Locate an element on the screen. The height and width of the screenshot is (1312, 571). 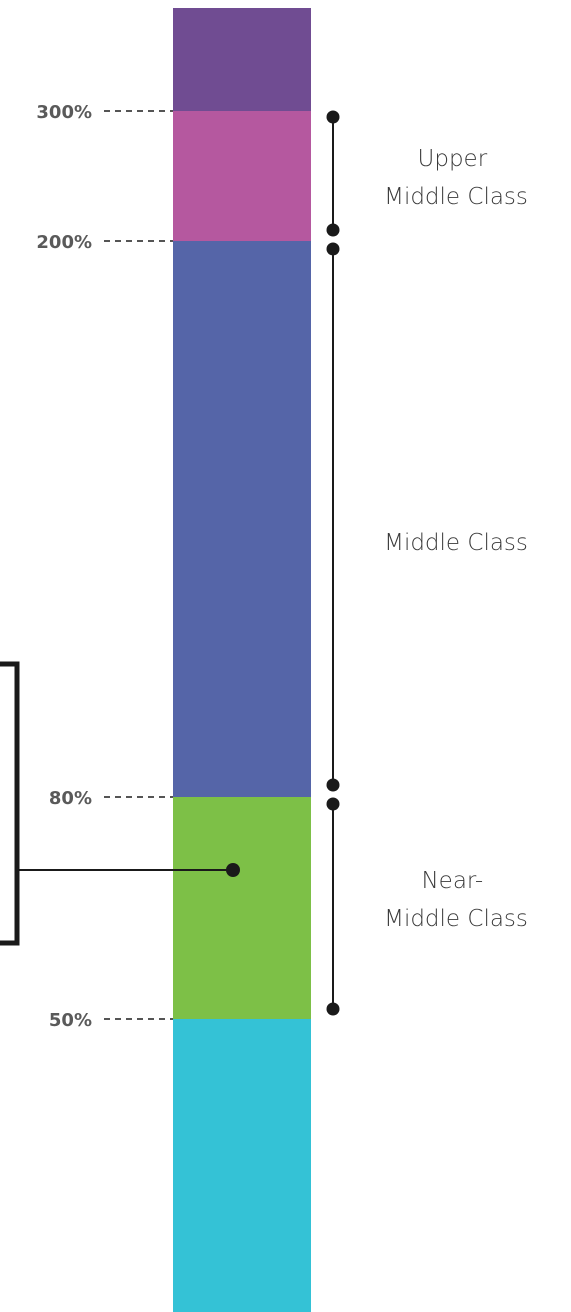
threshold-label: 300% is located at coordinates (64, 112).